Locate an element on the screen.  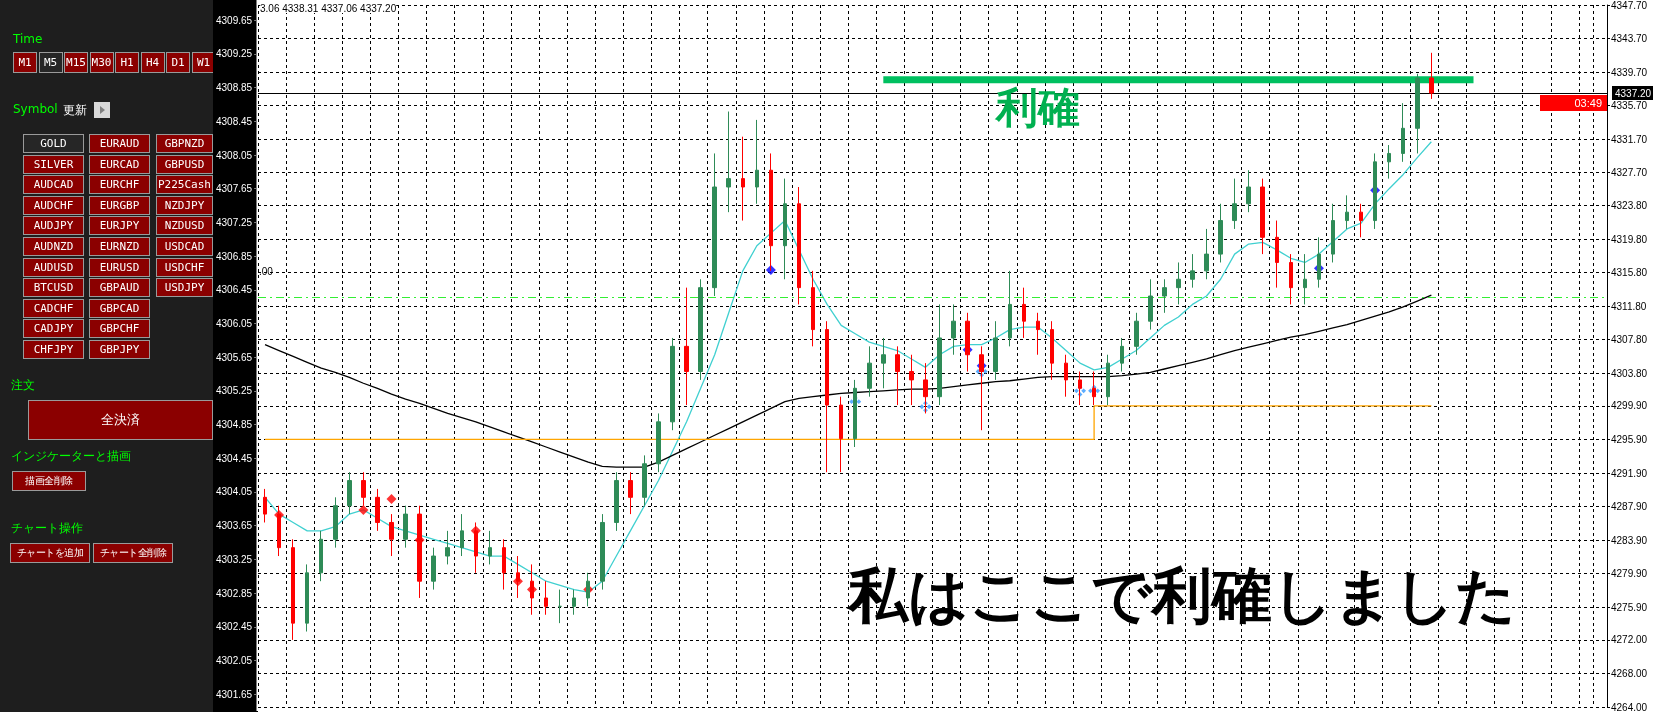
y-tick-label: 4315.80 is located at coordinates (1629, 273).